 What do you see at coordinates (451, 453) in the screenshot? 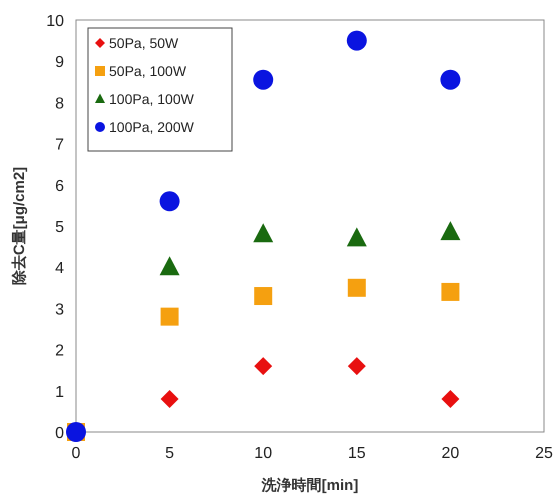
I see `x-tick-label: 20` at bounding box center [451, 453].